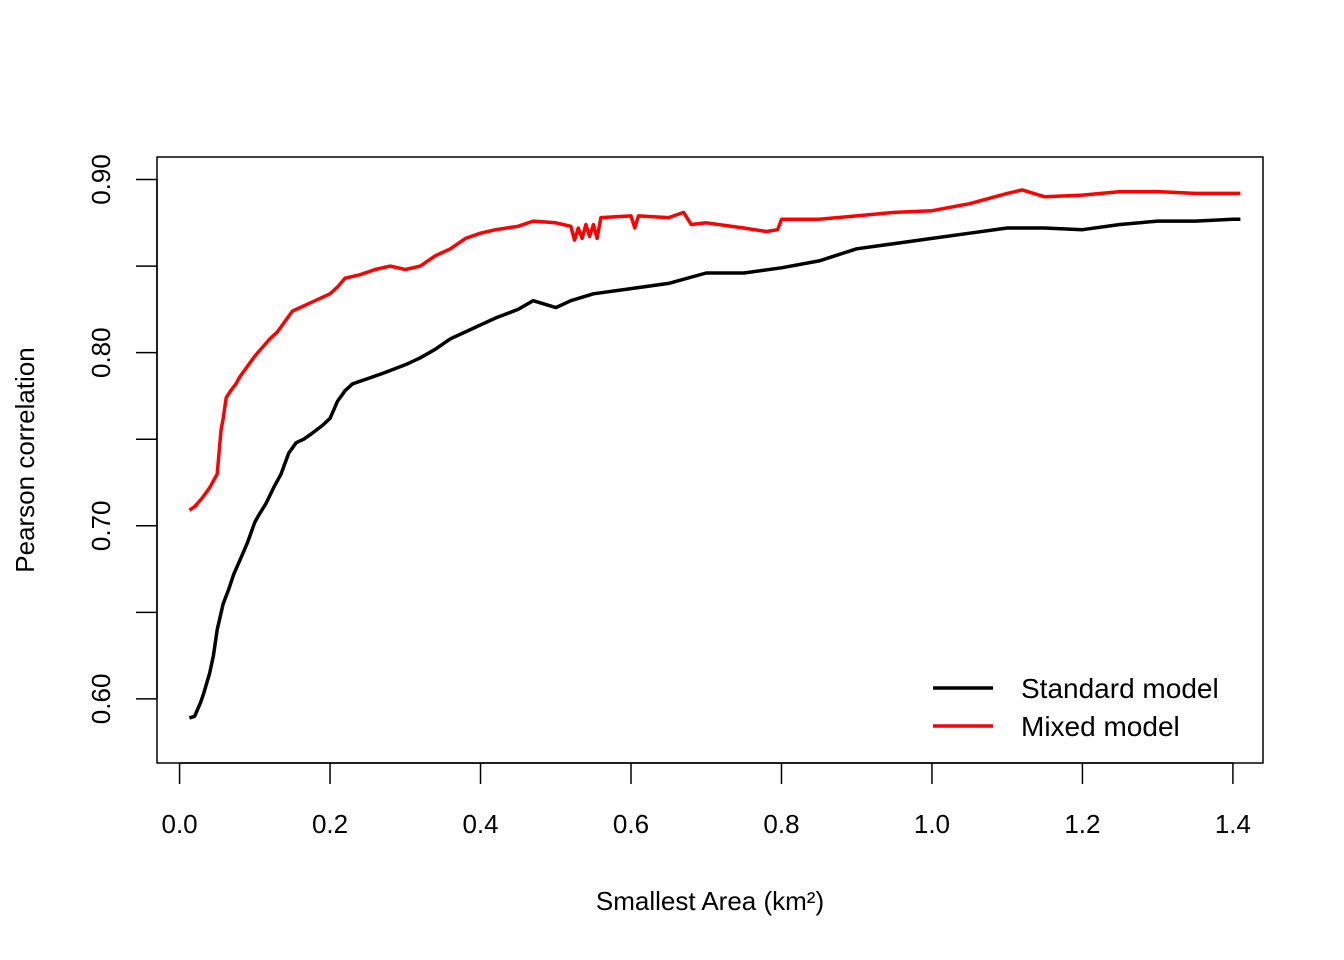 The image size is (1344, 960). What do you see at coordinates (101, 699) in the screenshot?
I see `y-tick-label: 0.60` at bounding box center [101, 699].